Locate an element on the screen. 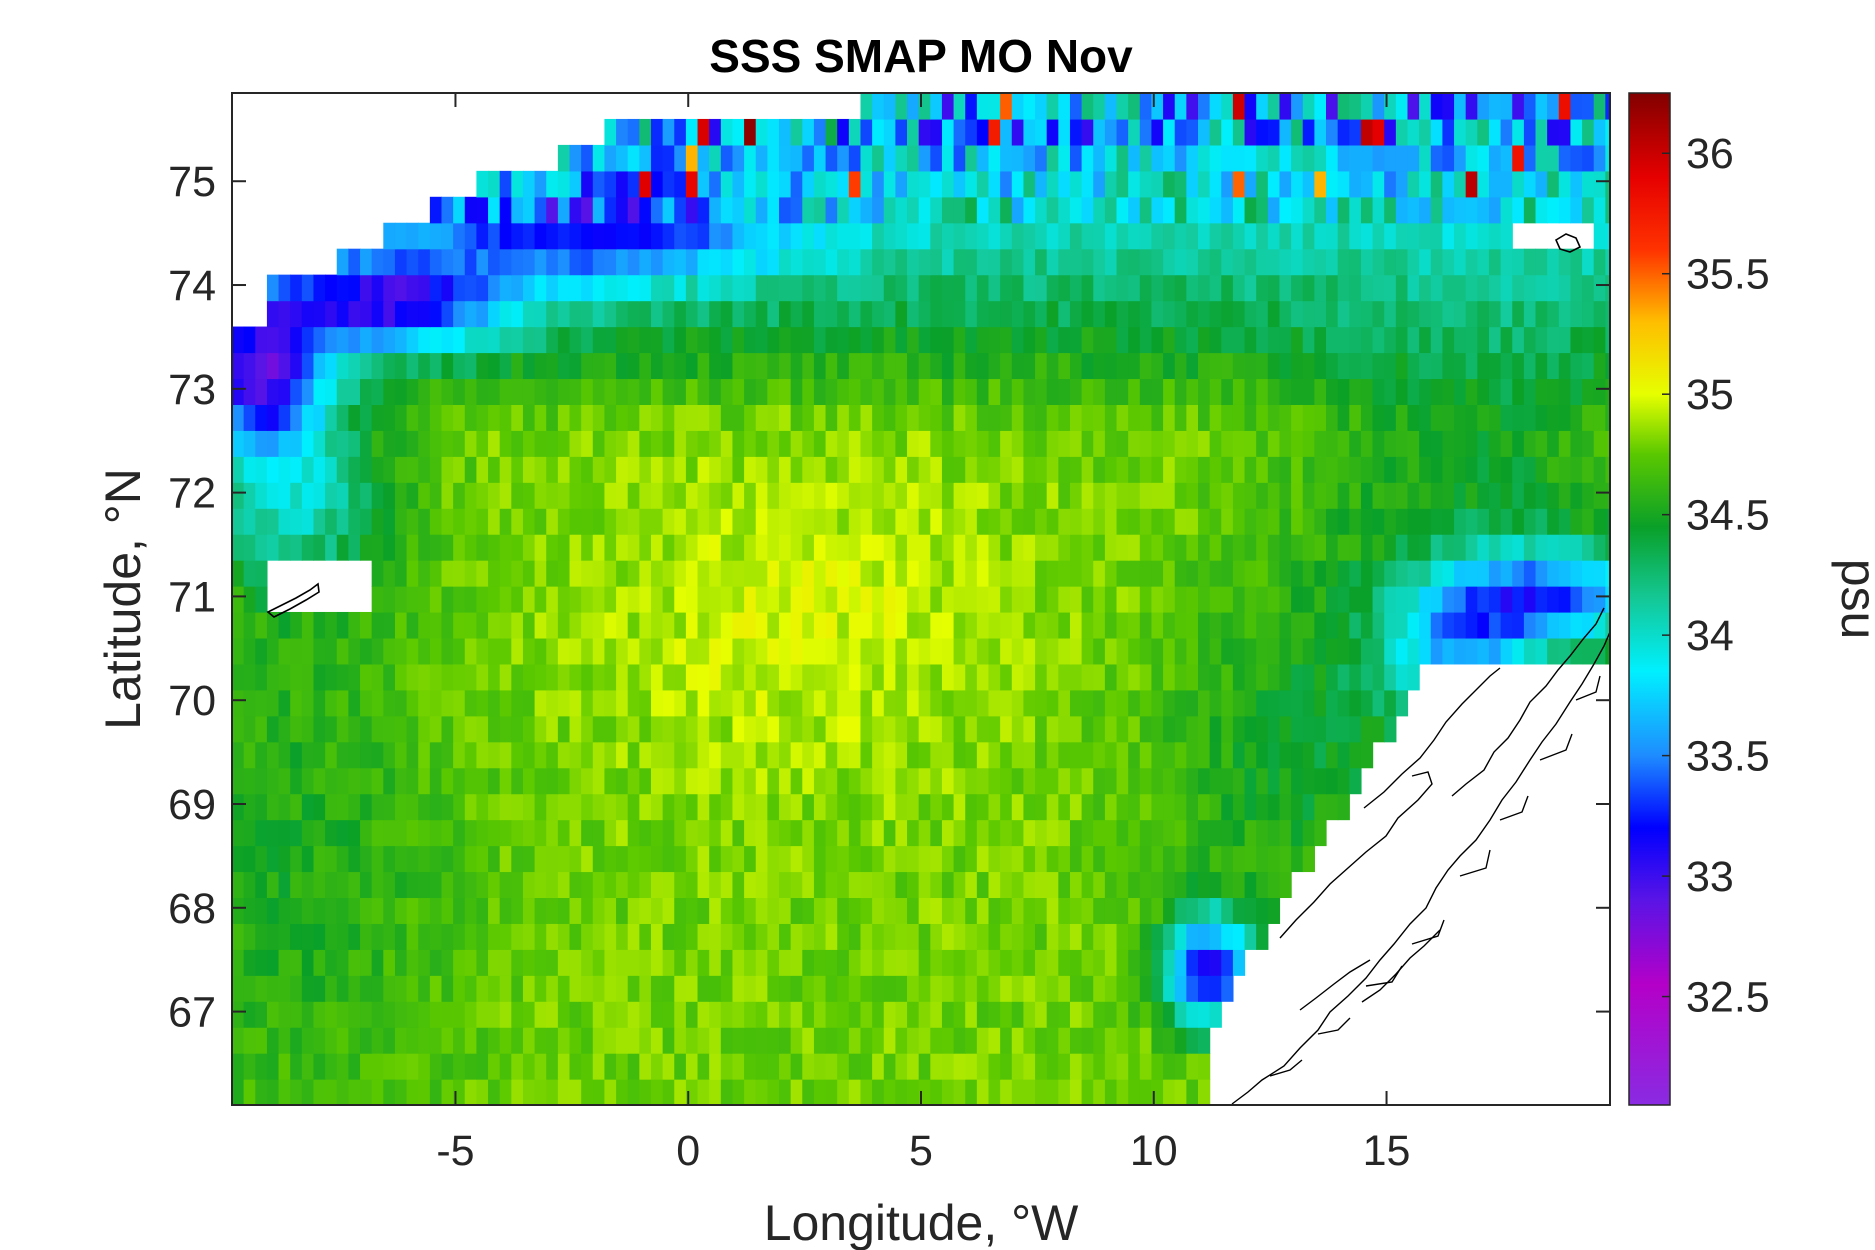 The width and height of the screenshot is (1875, 1250). y-tick-label: 71 is located at coordinates (192, 597).